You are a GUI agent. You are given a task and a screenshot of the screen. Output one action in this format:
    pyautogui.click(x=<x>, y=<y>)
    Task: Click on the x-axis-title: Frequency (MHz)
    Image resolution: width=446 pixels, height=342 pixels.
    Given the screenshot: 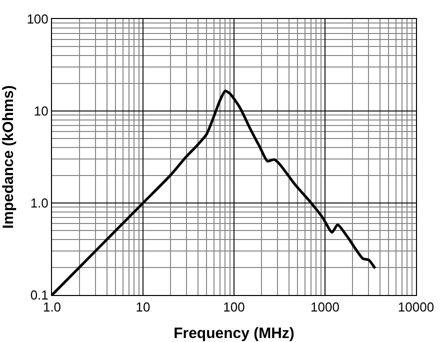 What is the action you would take?
    pyautogui.click(x=234, y=333)
    